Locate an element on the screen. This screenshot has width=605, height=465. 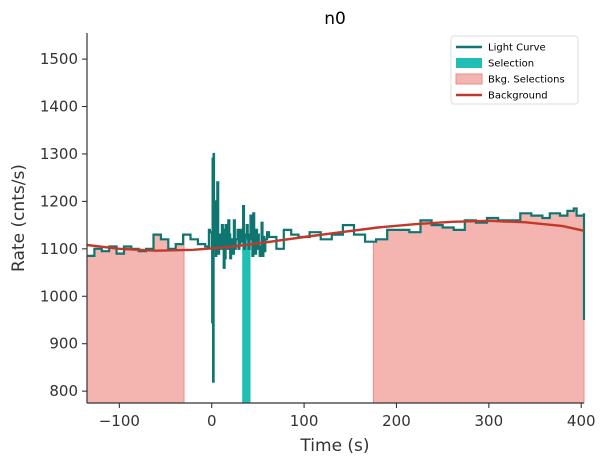
x-tick-label: 100 is located at coordinates (304, 421).